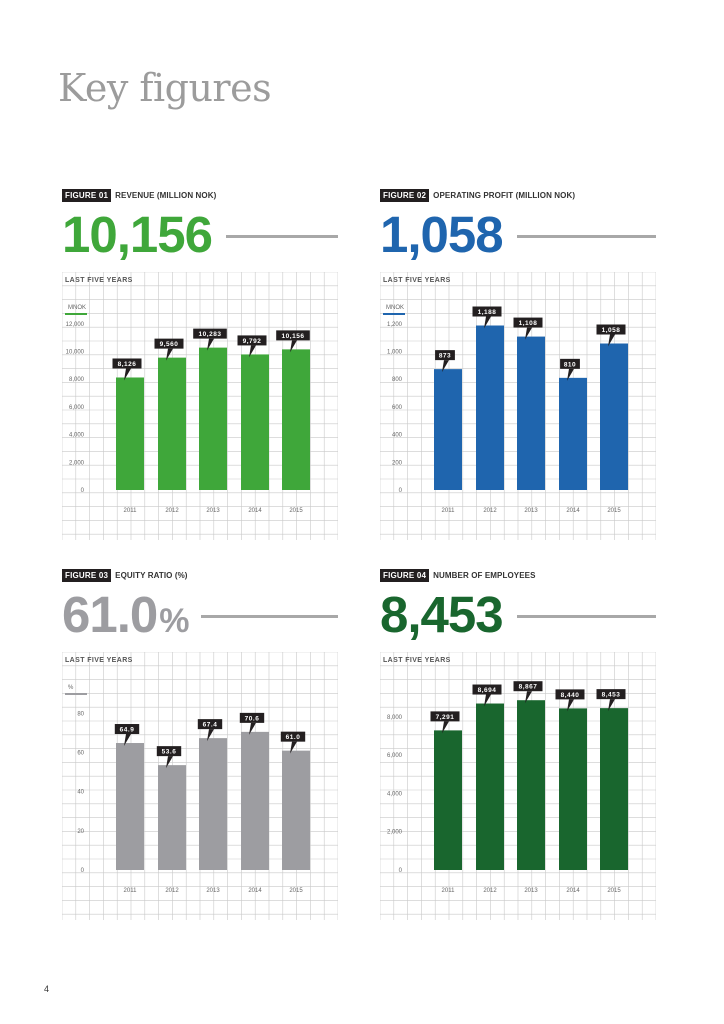 The image size is (724, 1024). What do you see at coordinates (405, 195) in the screenshot?
I see `figure-tag: FIGURE 02` at bounding box center [405, 195].